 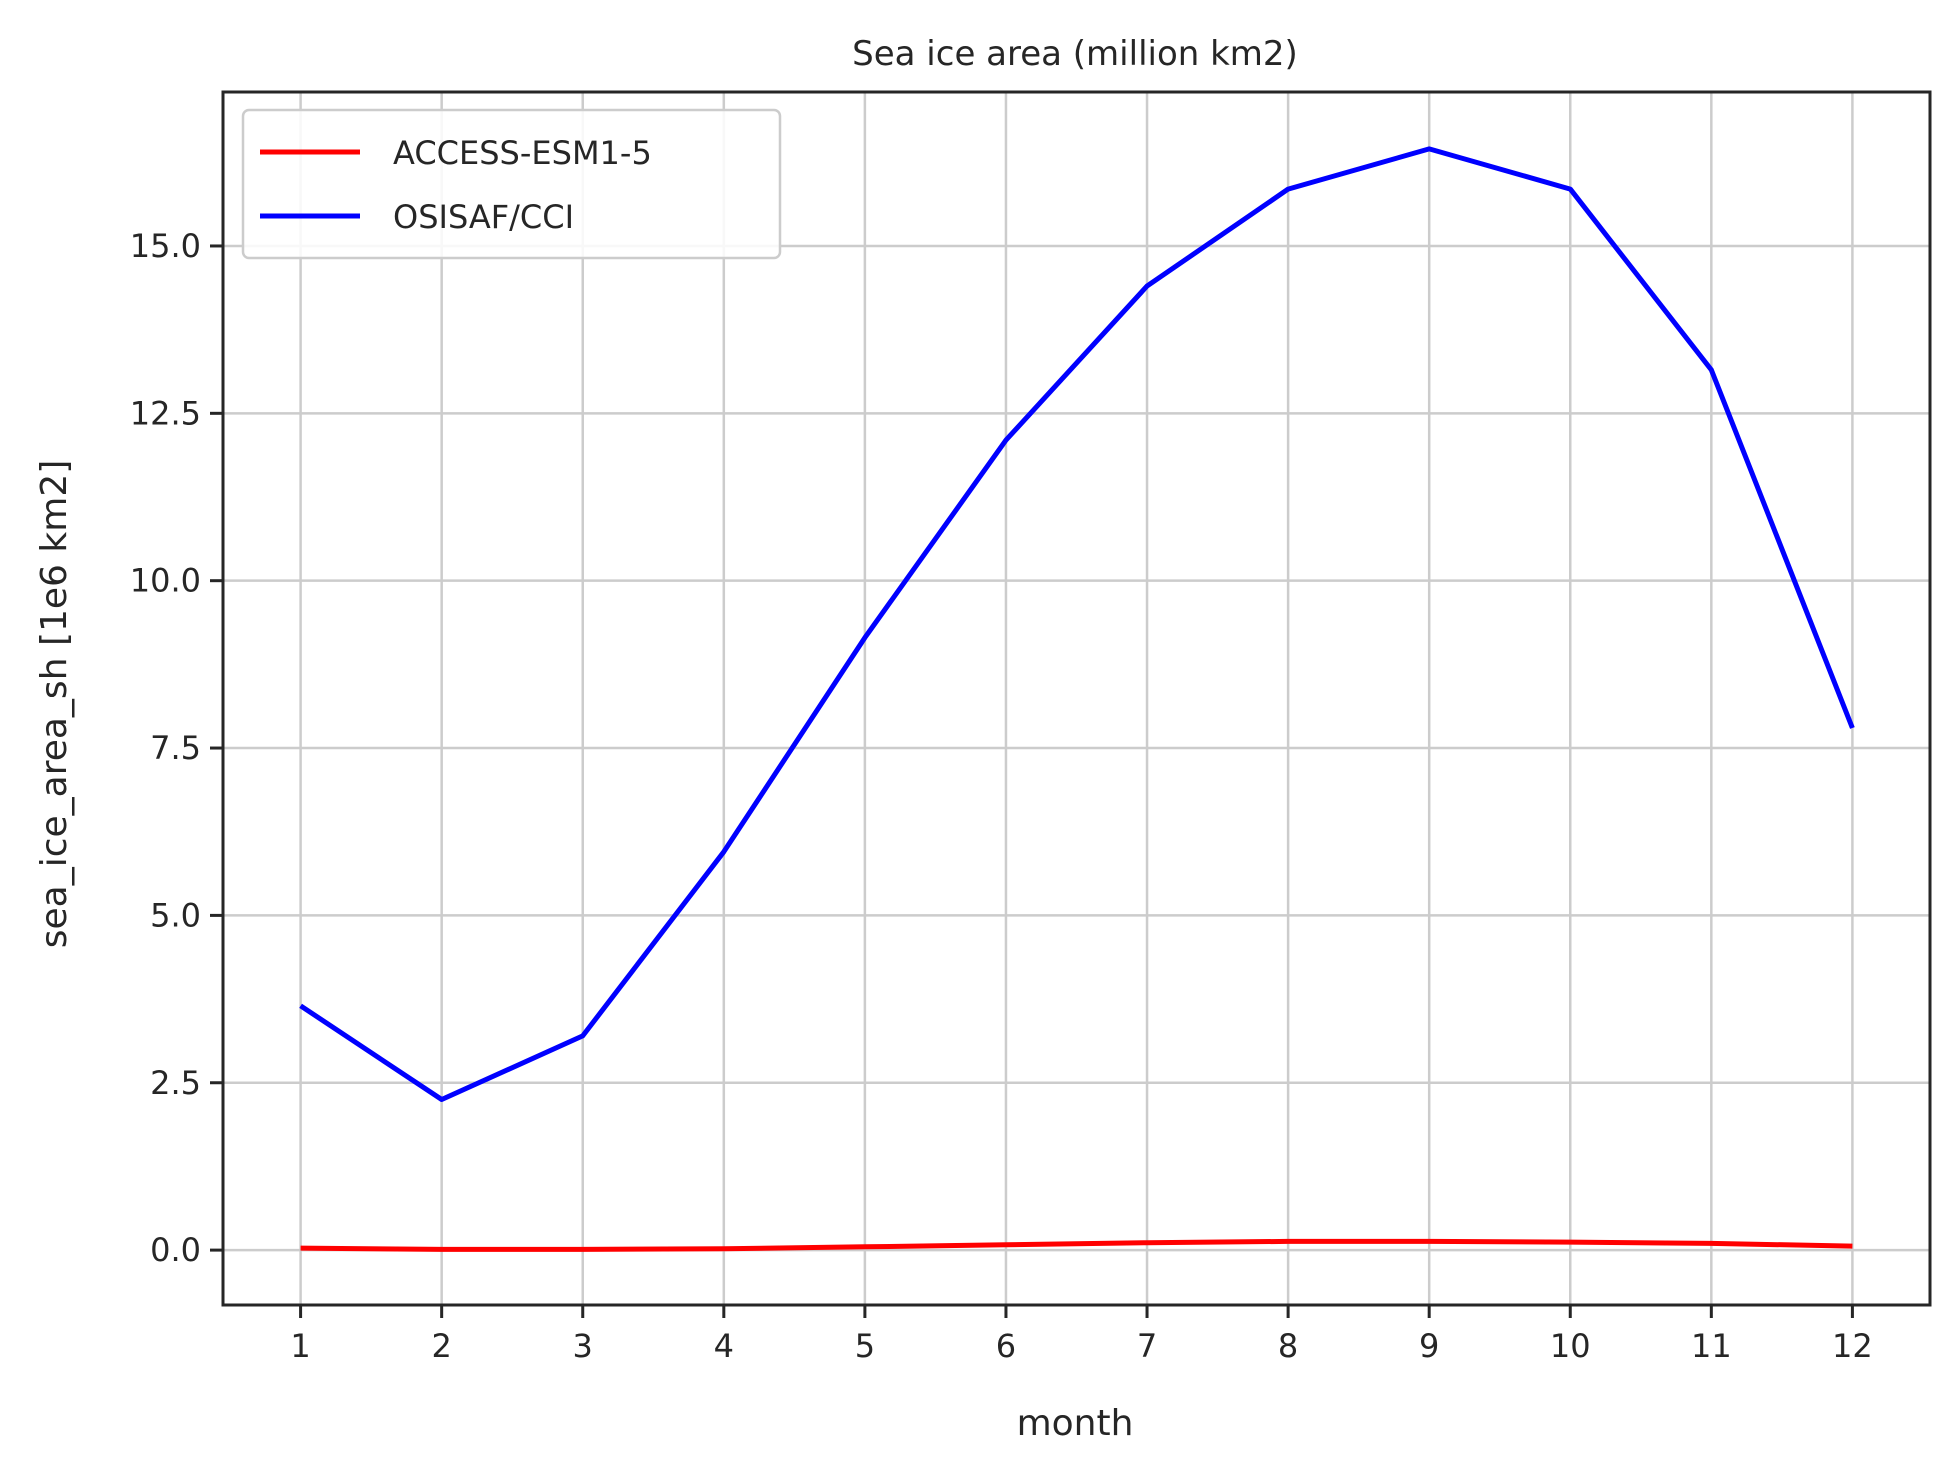 What do you see at coordinates (483, 217) in the screenshot?
I see `legend-label: OSISAF/CCI` at bounding box center [483, 217].